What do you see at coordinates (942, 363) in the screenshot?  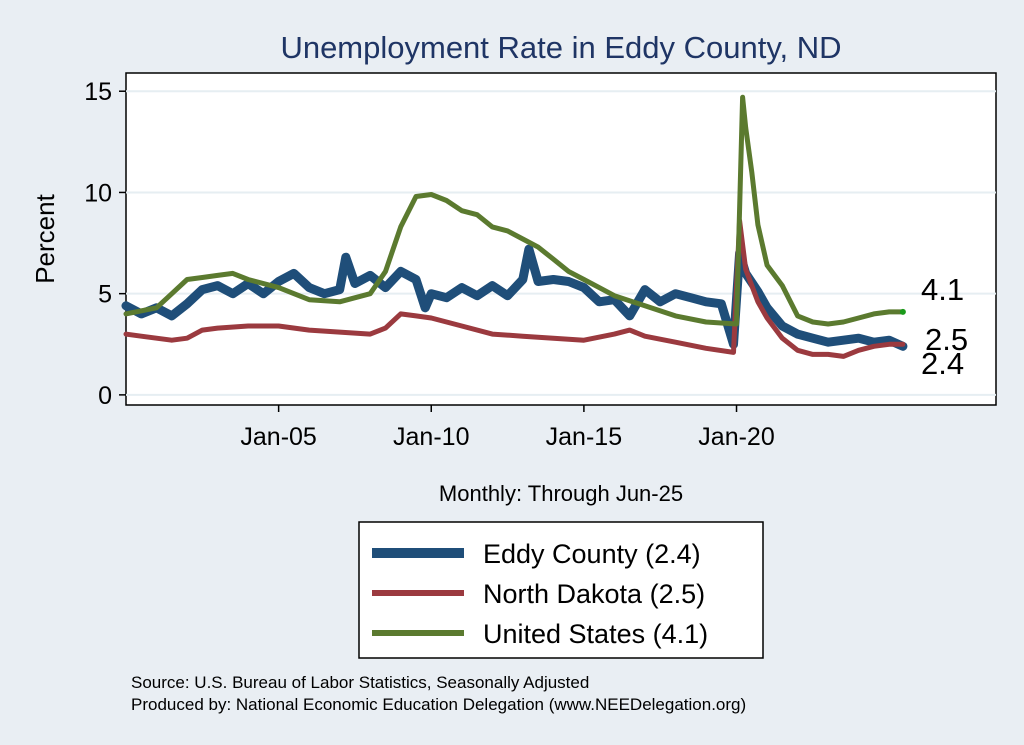 I see `end-label-eddy-county: 2.4` at bounding box center [942, 363].